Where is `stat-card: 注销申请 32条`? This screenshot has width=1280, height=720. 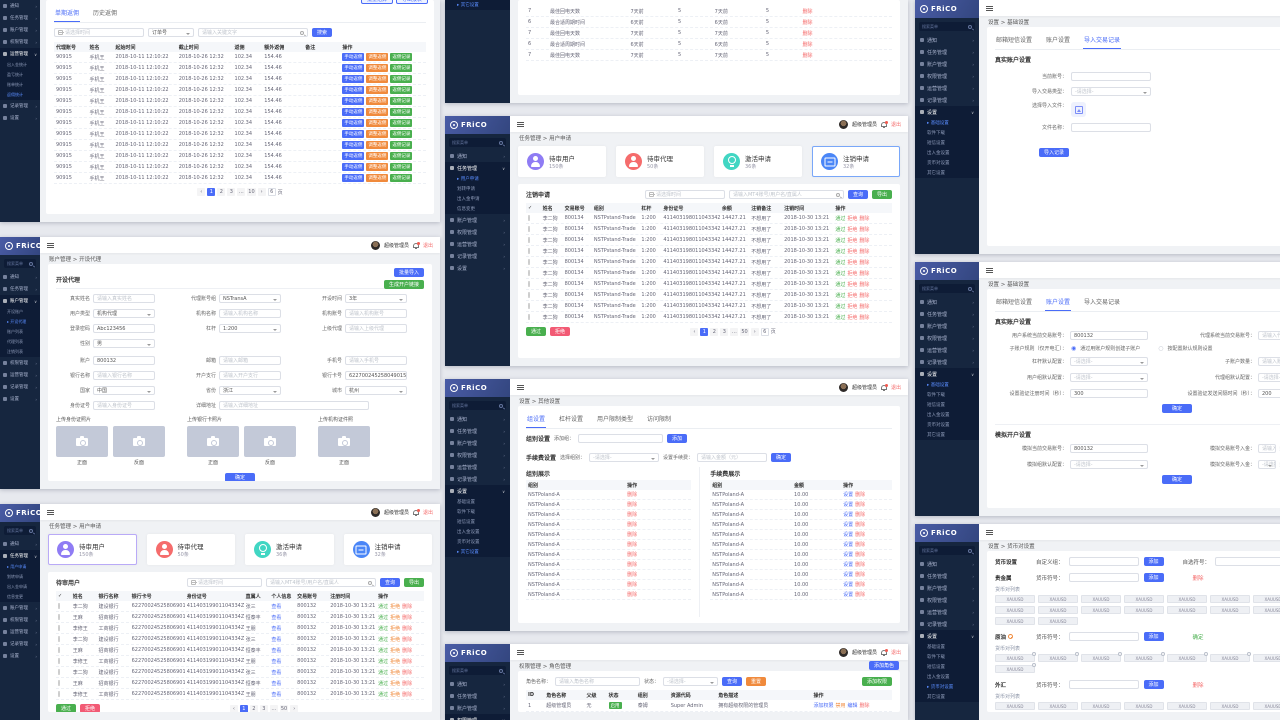 stat-card: 注销申请 32条 is located at coordinates (856, 161).